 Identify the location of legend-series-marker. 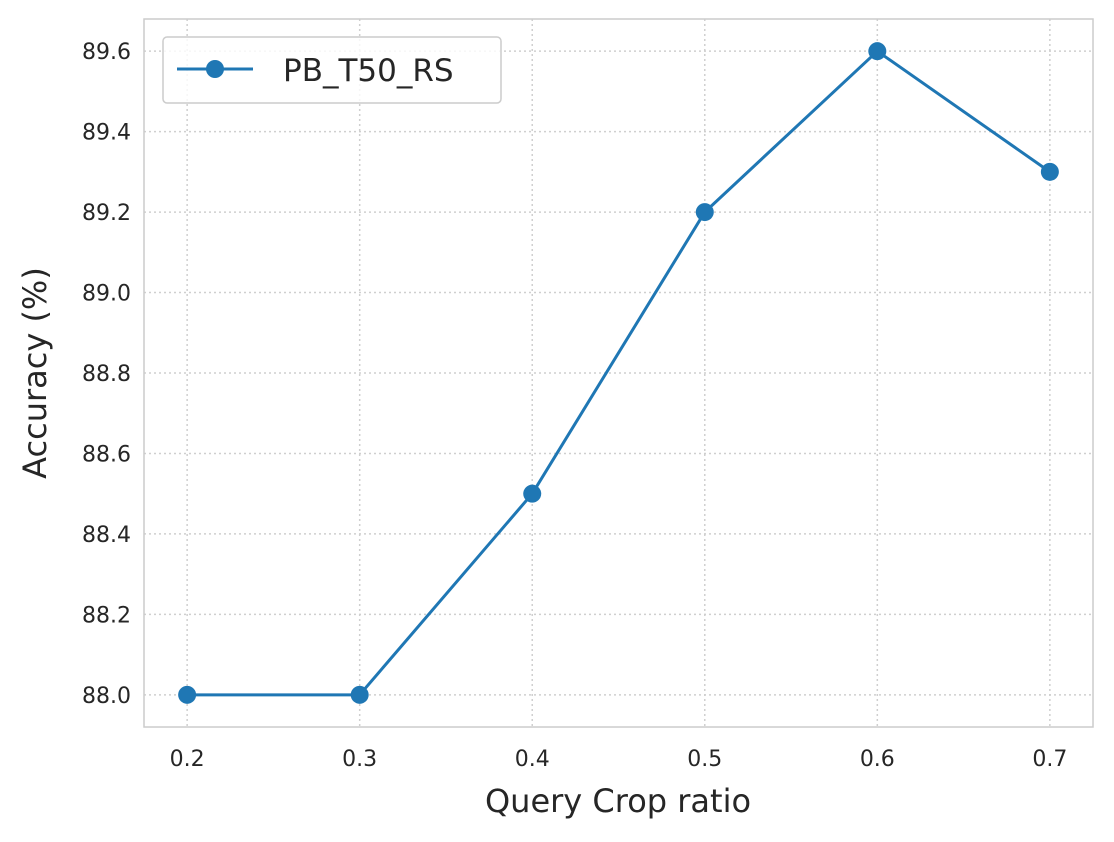
(215, 69).